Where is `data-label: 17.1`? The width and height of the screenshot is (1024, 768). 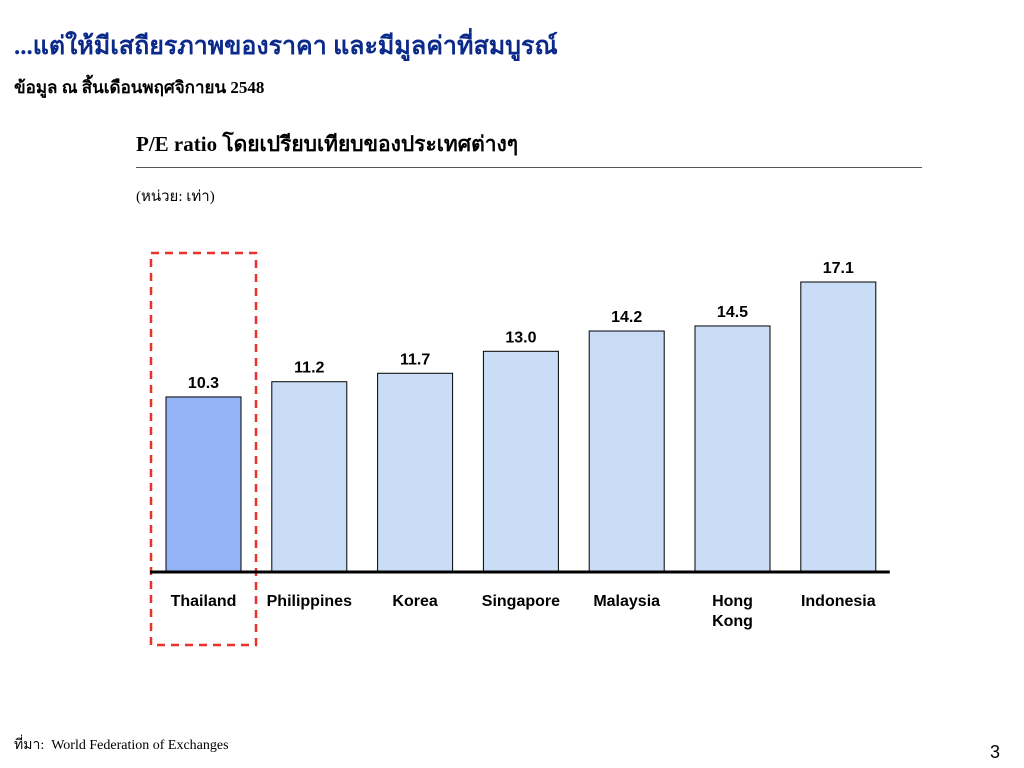
data-label: 17.1 is located at coordinates (838, 268).